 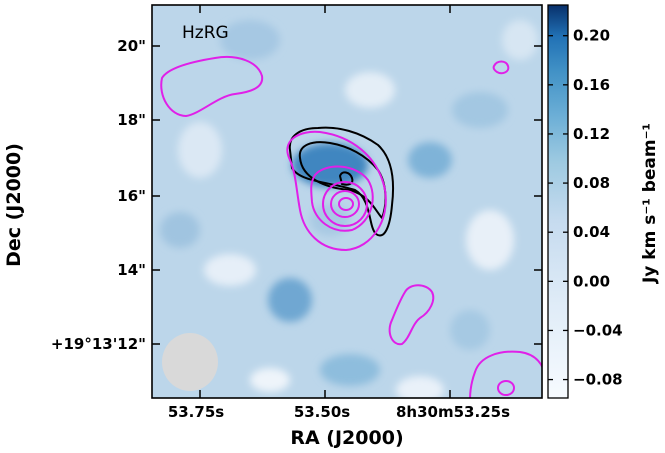 I want to click on magenta-contour-southeast-inner, so click(x=506, y=388).